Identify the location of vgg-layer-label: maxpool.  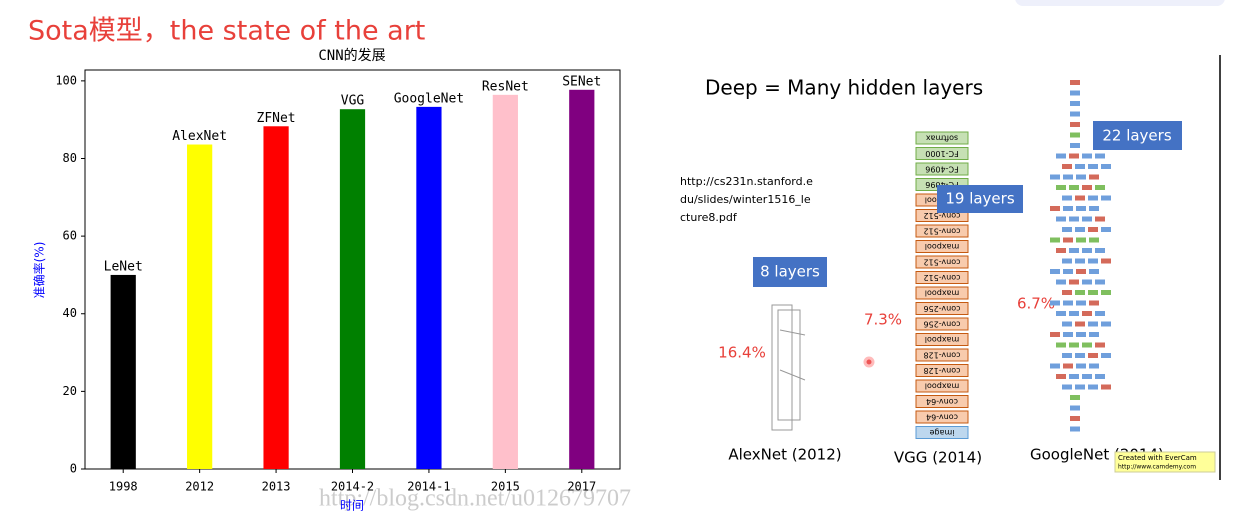
(942, 339).